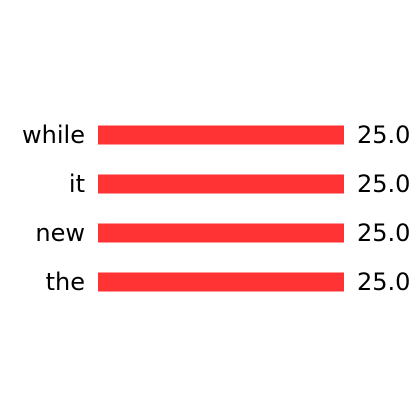  I want to click on category-label: while, so click(53, 135).